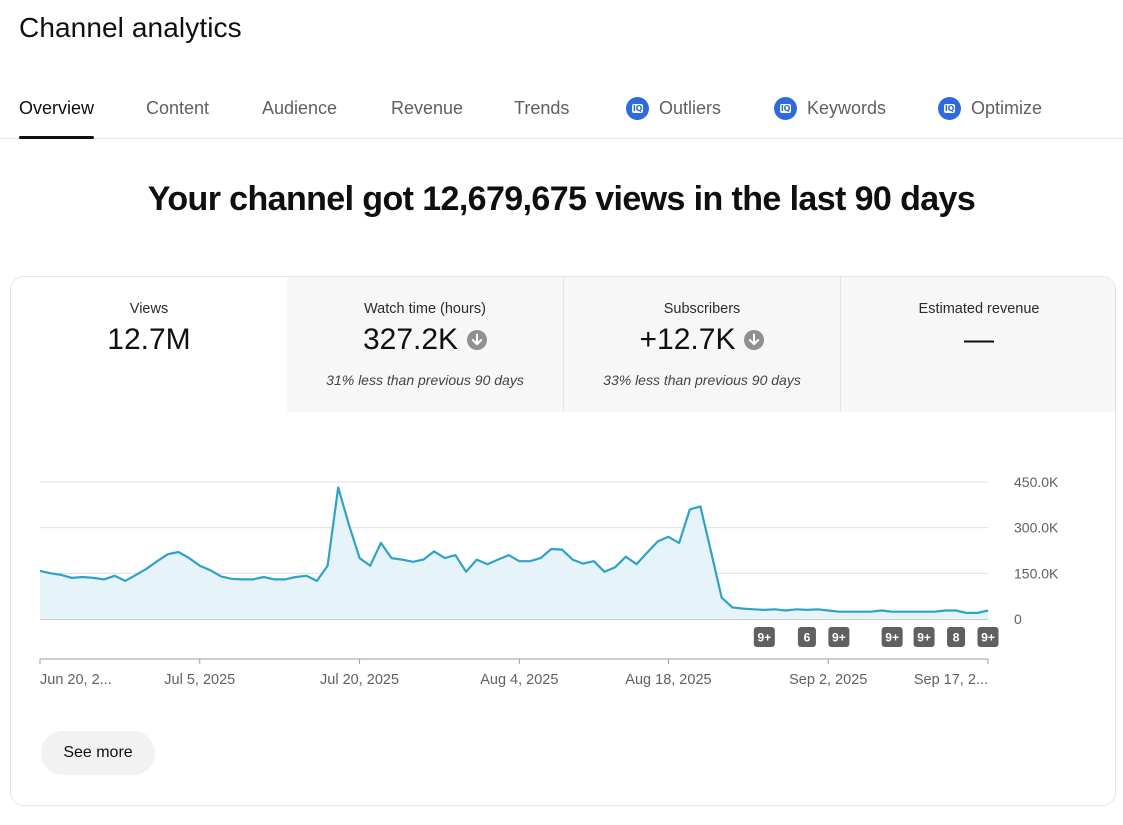  I want to click on metric-note: 31% less than previous 90 days, so click(425, 380).